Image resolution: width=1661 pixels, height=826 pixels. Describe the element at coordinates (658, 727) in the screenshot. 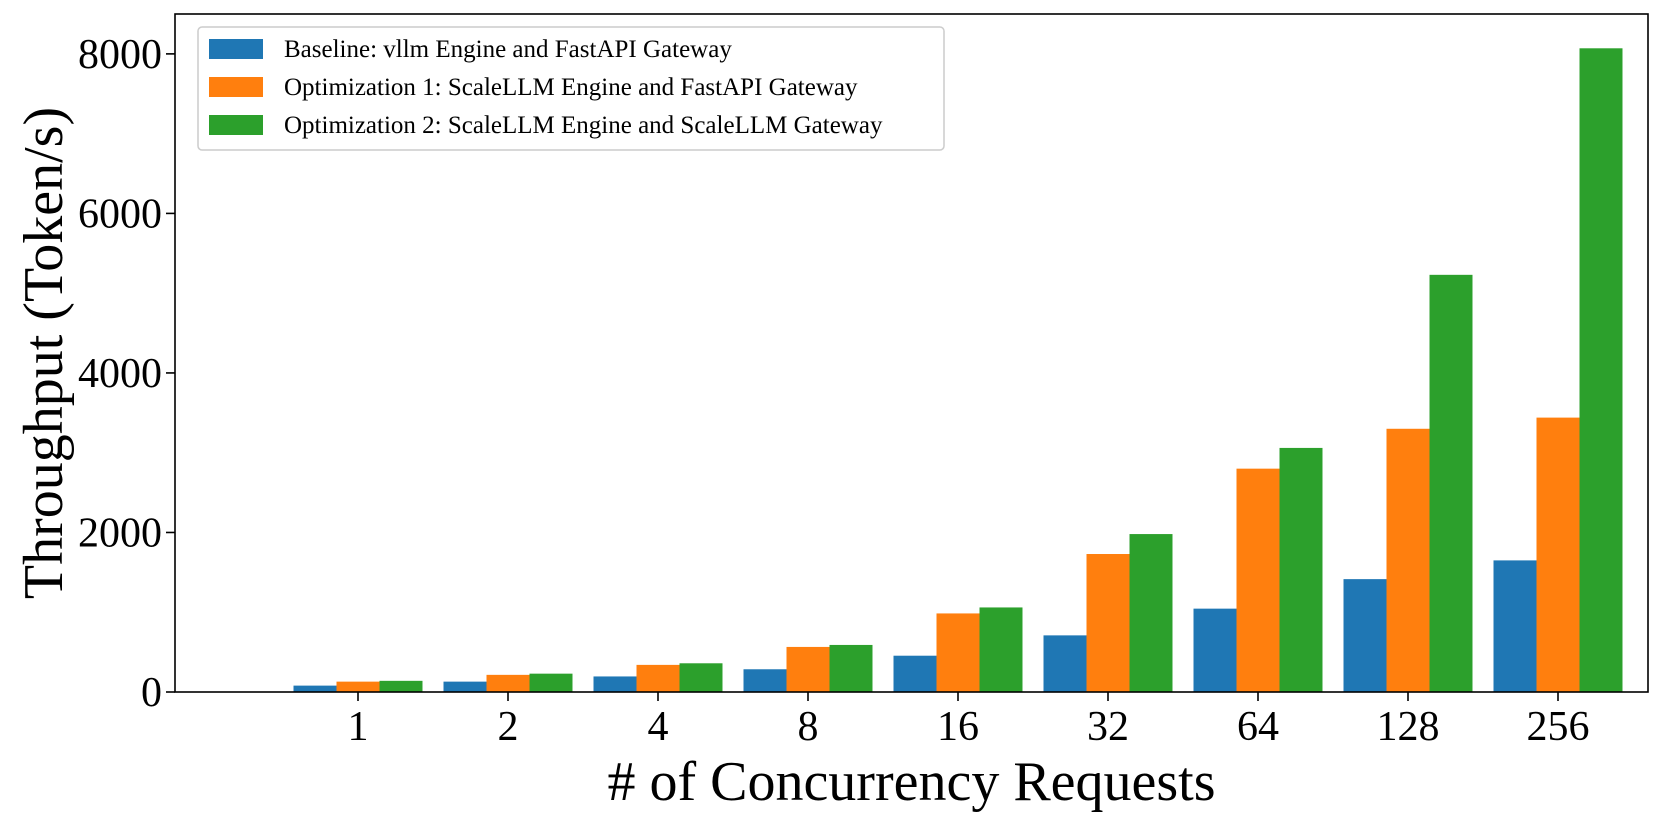

I see `x-tick-label: 4` at that location.